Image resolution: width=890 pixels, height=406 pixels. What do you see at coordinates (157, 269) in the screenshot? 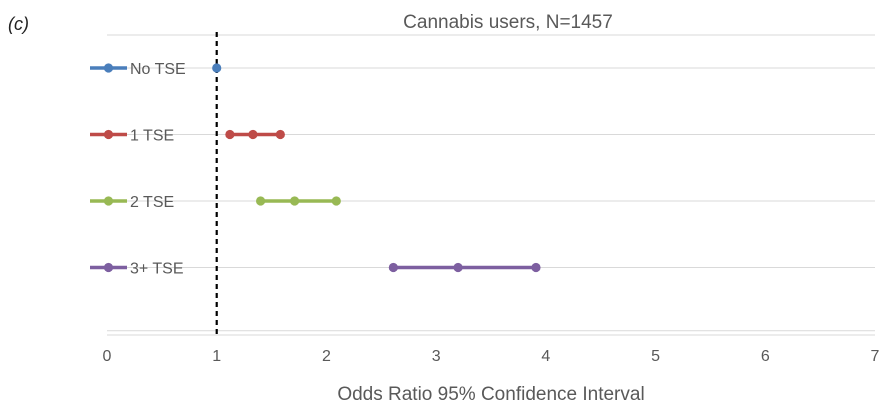
I see `legend-label: 3+ TSE` at bounding box center [157, 269].